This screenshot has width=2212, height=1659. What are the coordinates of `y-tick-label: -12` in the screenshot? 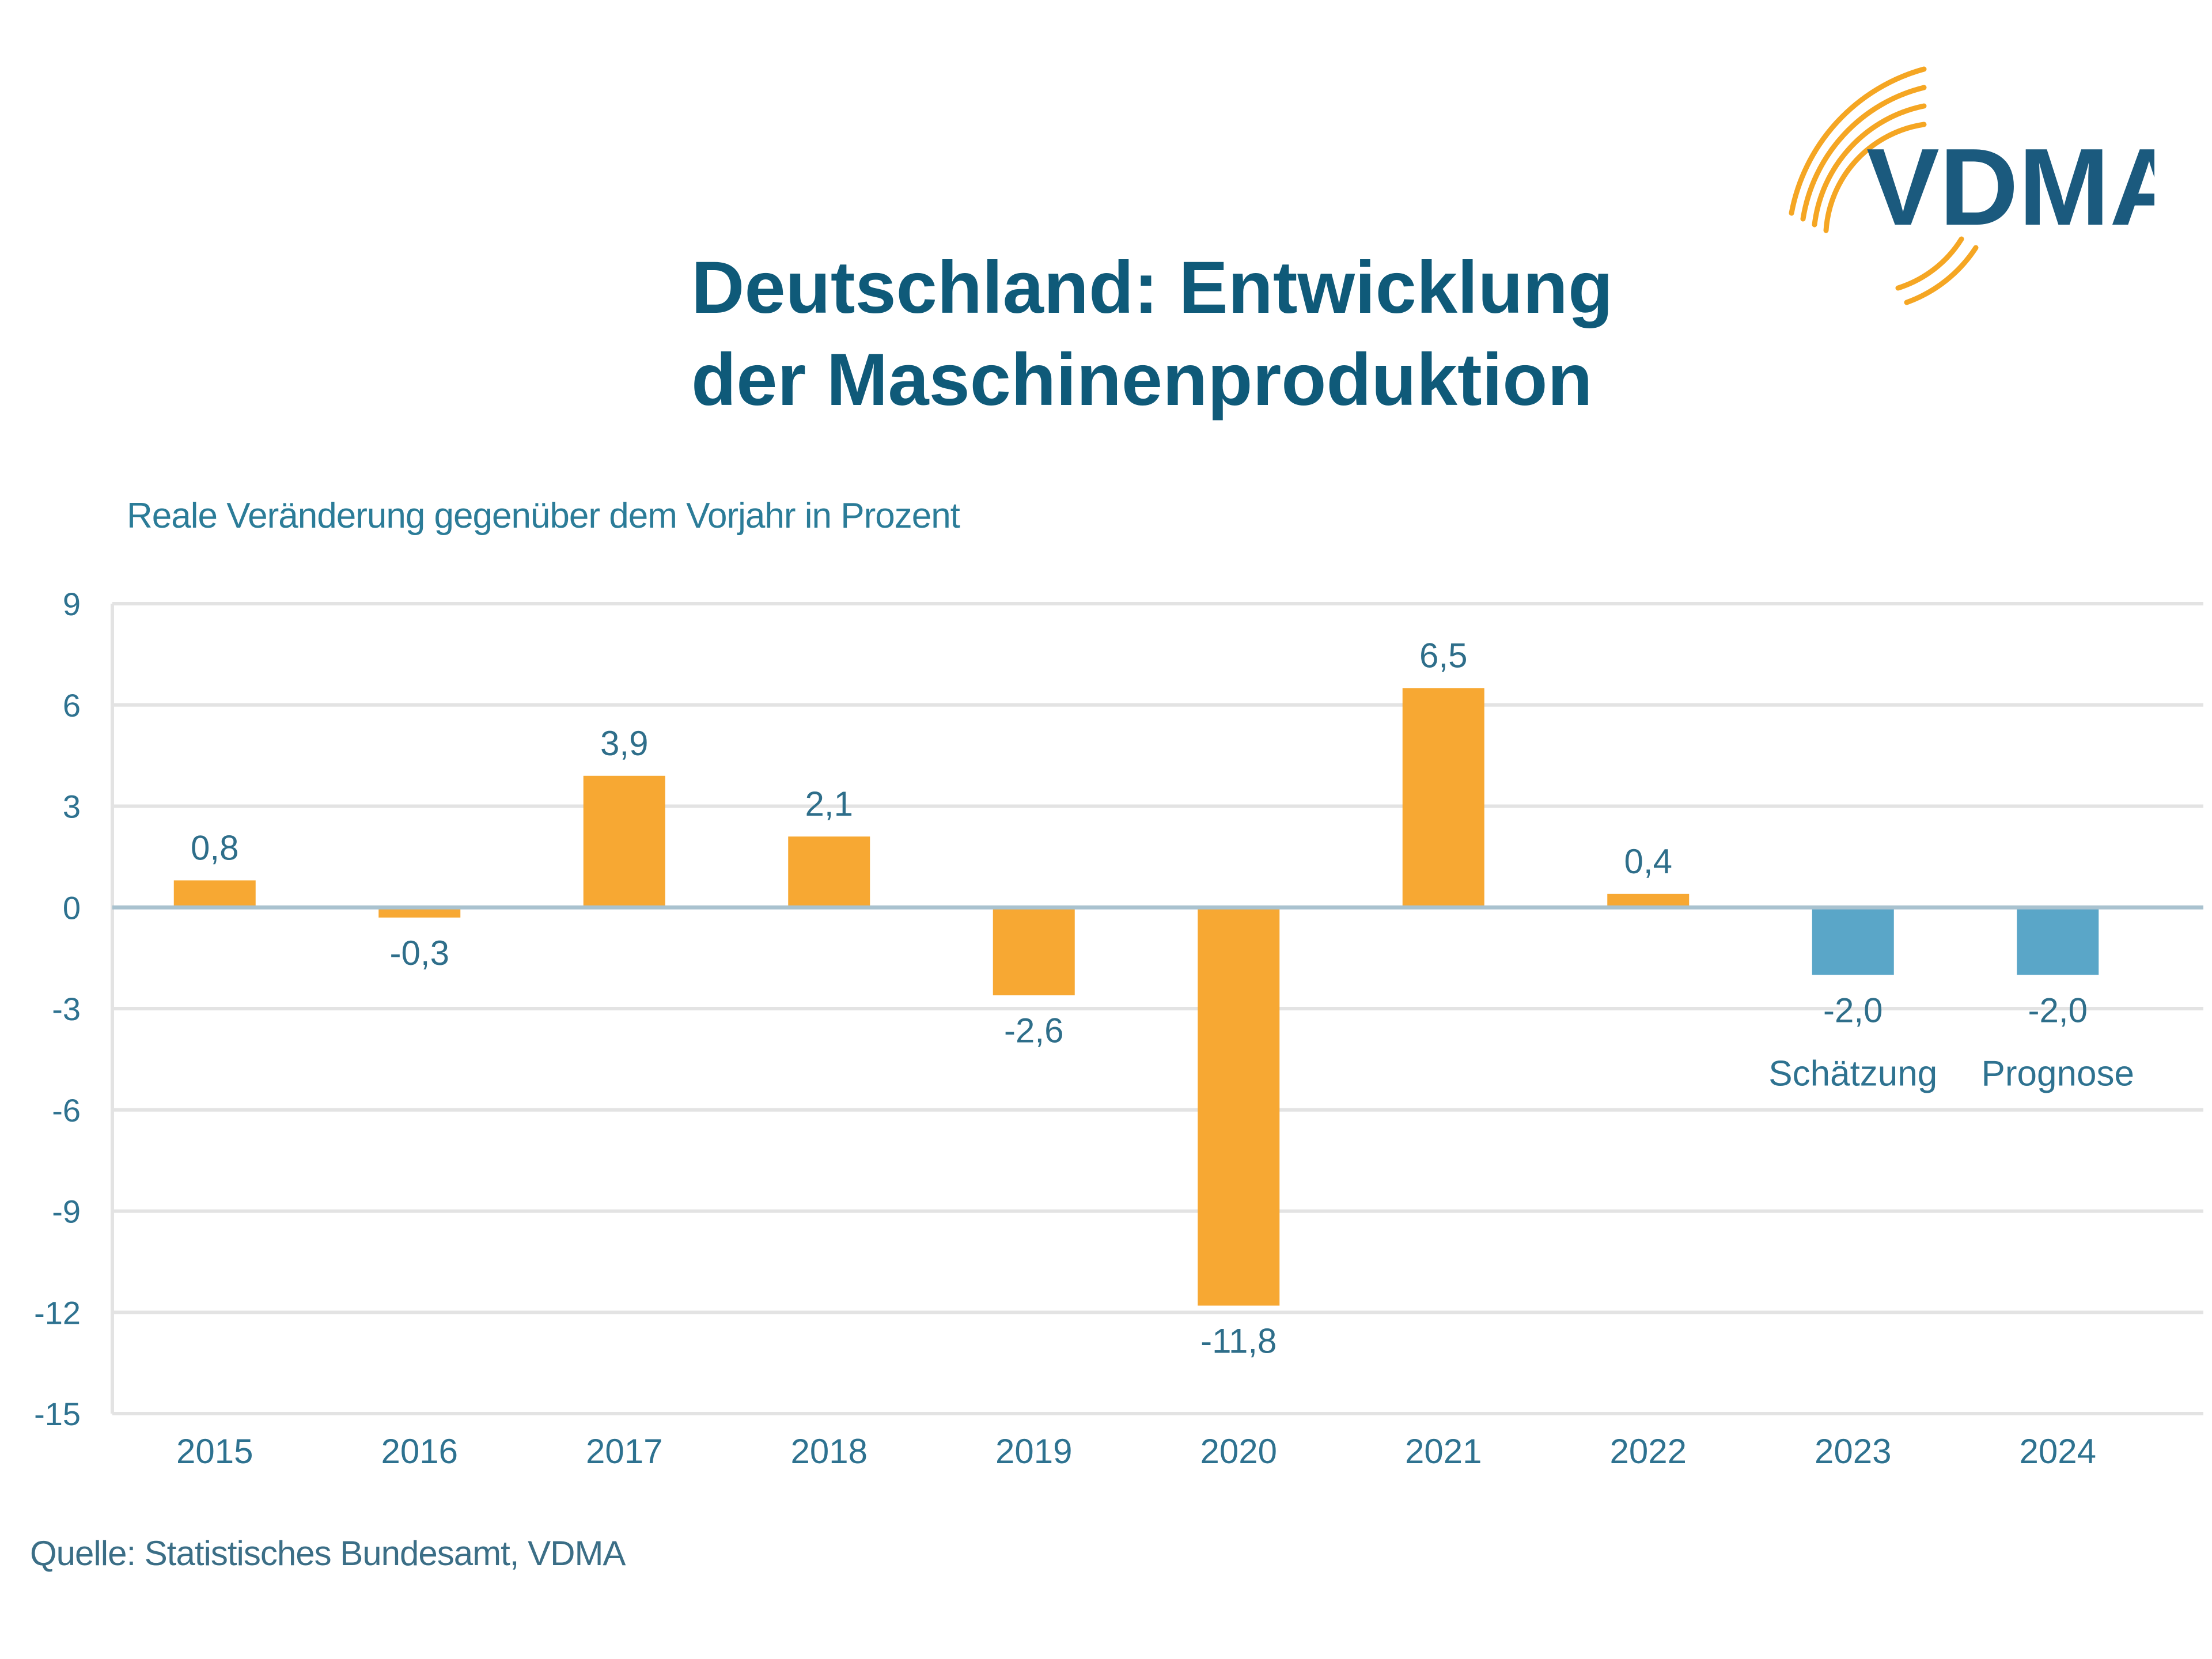 It's located at (57, 1312).